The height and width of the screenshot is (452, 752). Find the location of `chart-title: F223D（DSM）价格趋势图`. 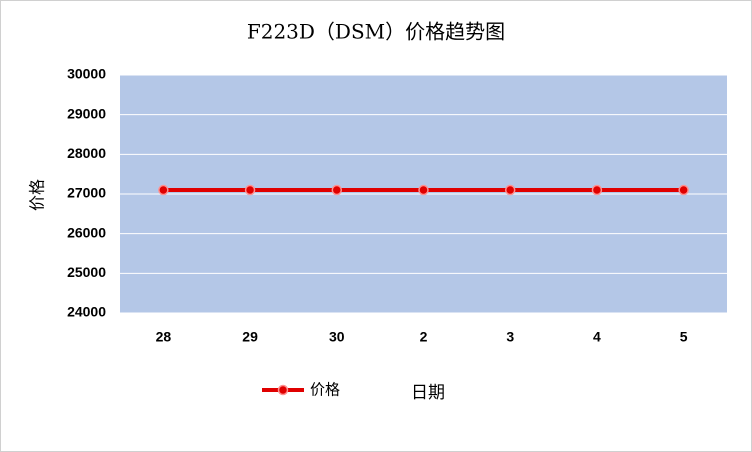

chart-title: F223D（DSM）价格趋势图 is located at coordinates (376, 32).